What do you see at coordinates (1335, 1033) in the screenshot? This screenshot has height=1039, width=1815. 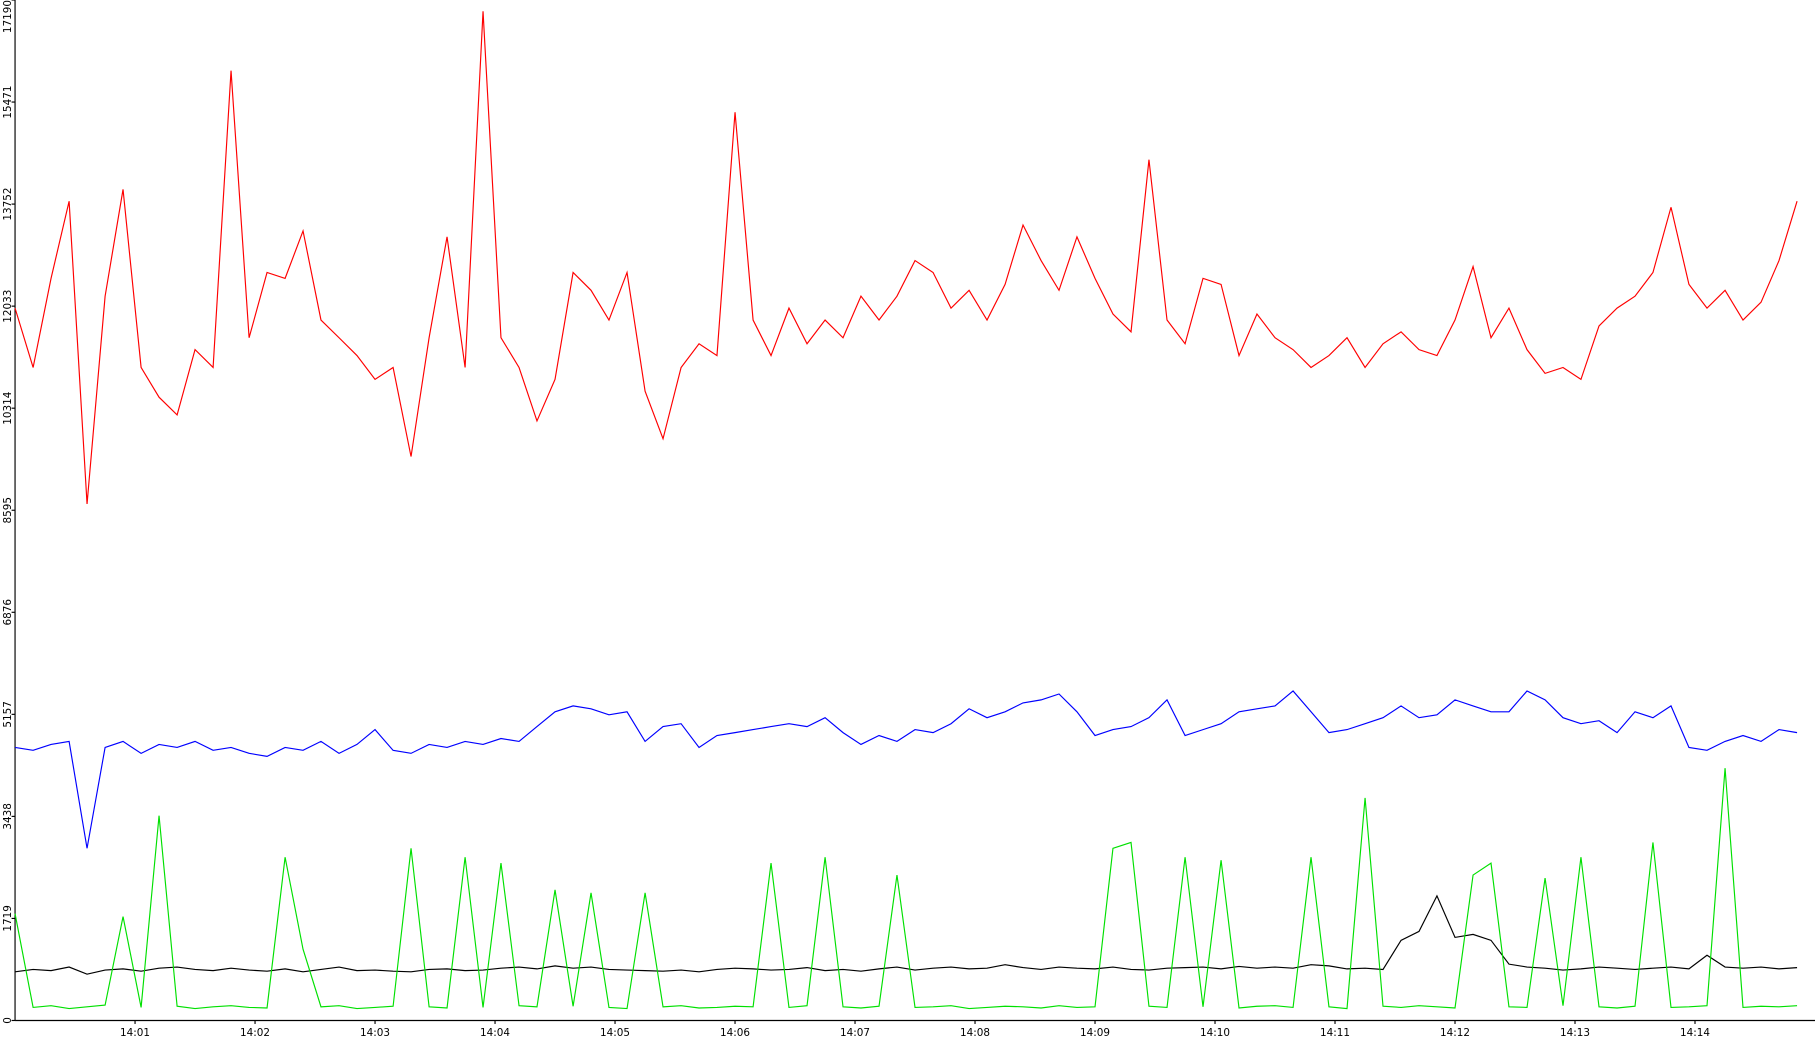 I see `x-tick-label: 14:11` at bounding box center [1335, 1033].